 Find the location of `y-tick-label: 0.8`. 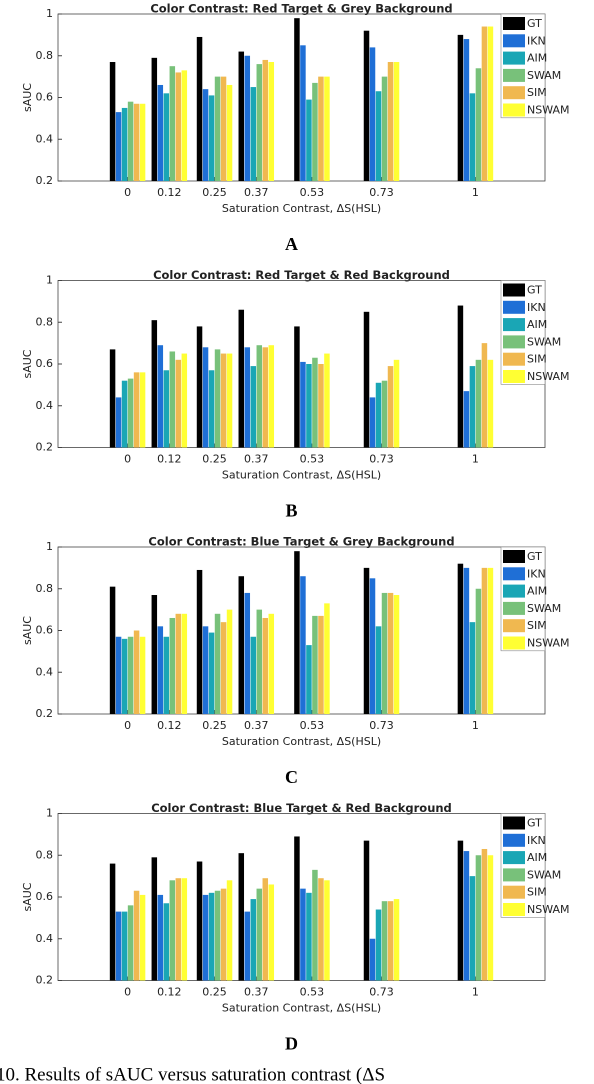

y-tick-label: 0.8 is located at coordinates (45, 55).